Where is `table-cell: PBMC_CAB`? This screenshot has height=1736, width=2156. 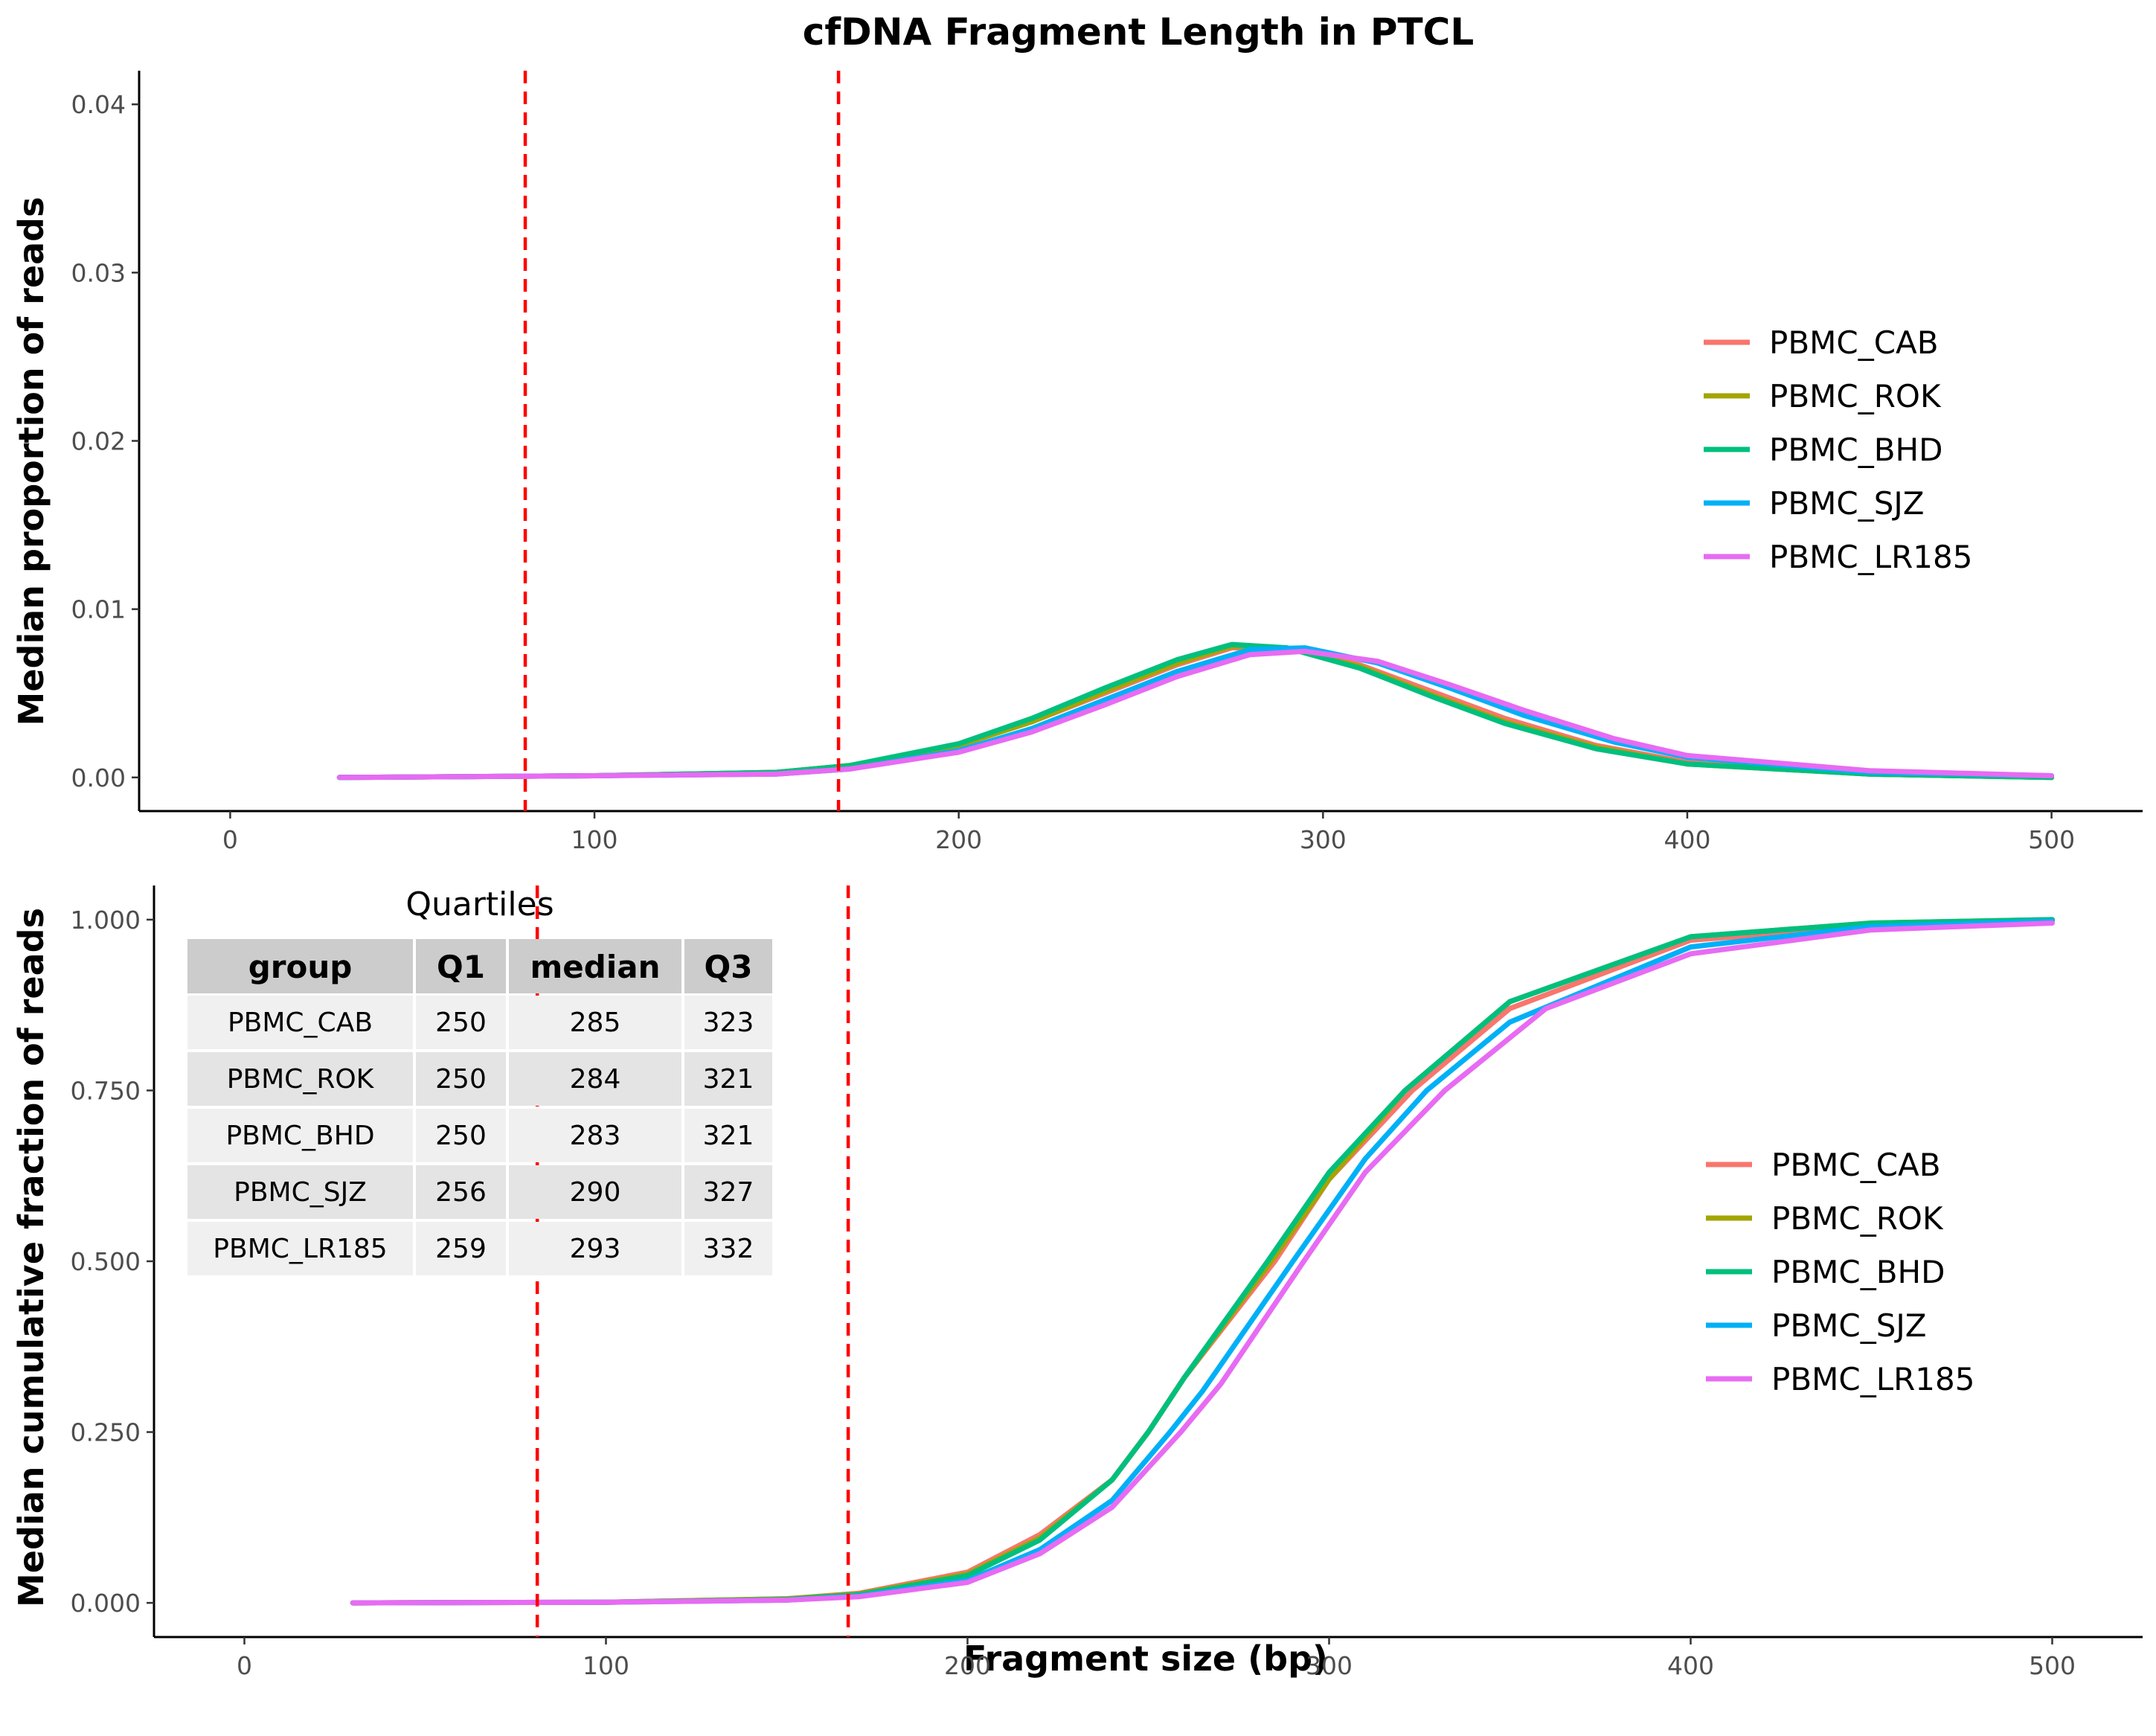
table-cell: PBMC_CAB is located at coordinates (300, 1023).